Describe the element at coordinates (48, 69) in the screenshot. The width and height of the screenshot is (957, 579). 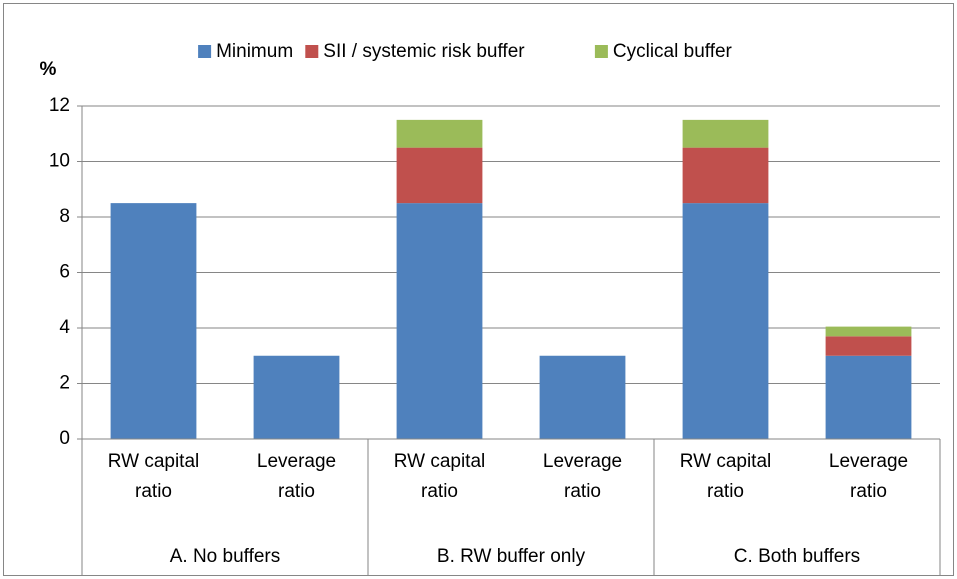
I see `y-axis-label: %` at that location.